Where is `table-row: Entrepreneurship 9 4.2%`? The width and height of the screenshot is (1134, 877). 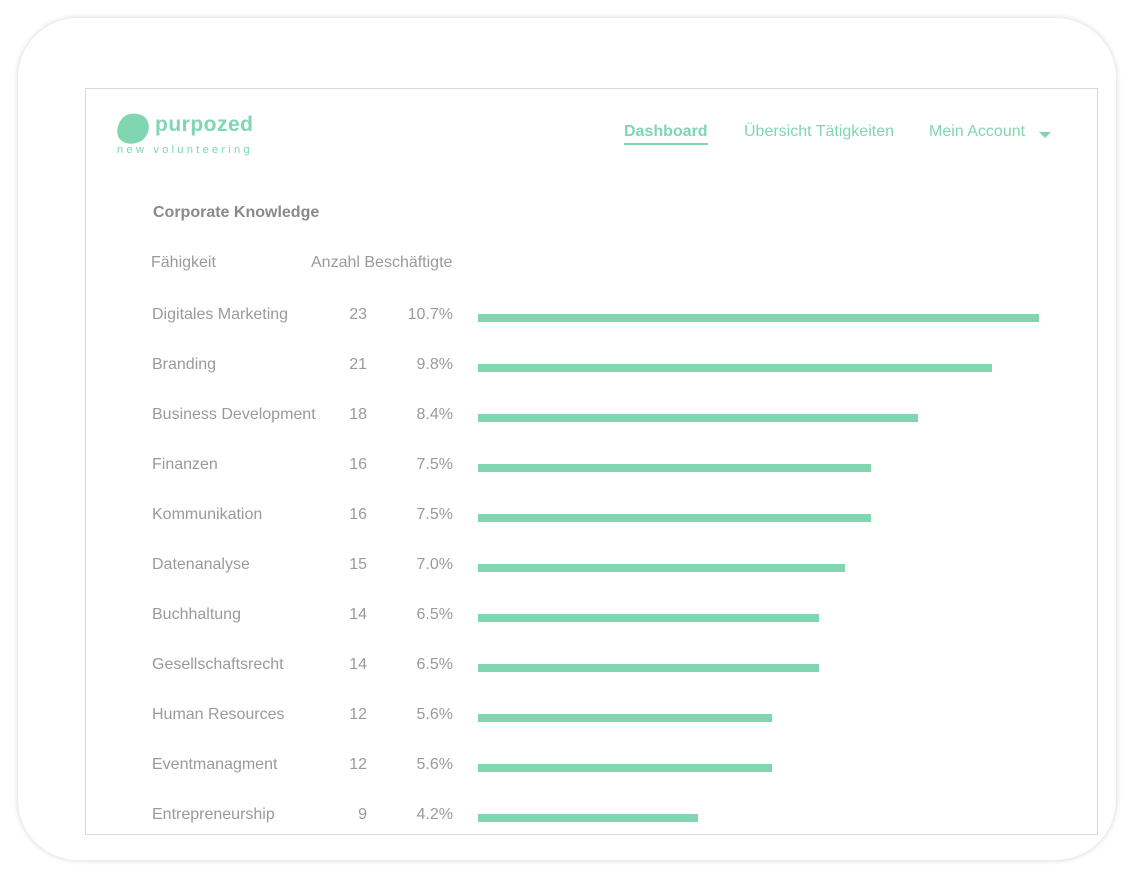 table-row: Entrepreneurship 9 4.2% is located at coordinates (591, 820).